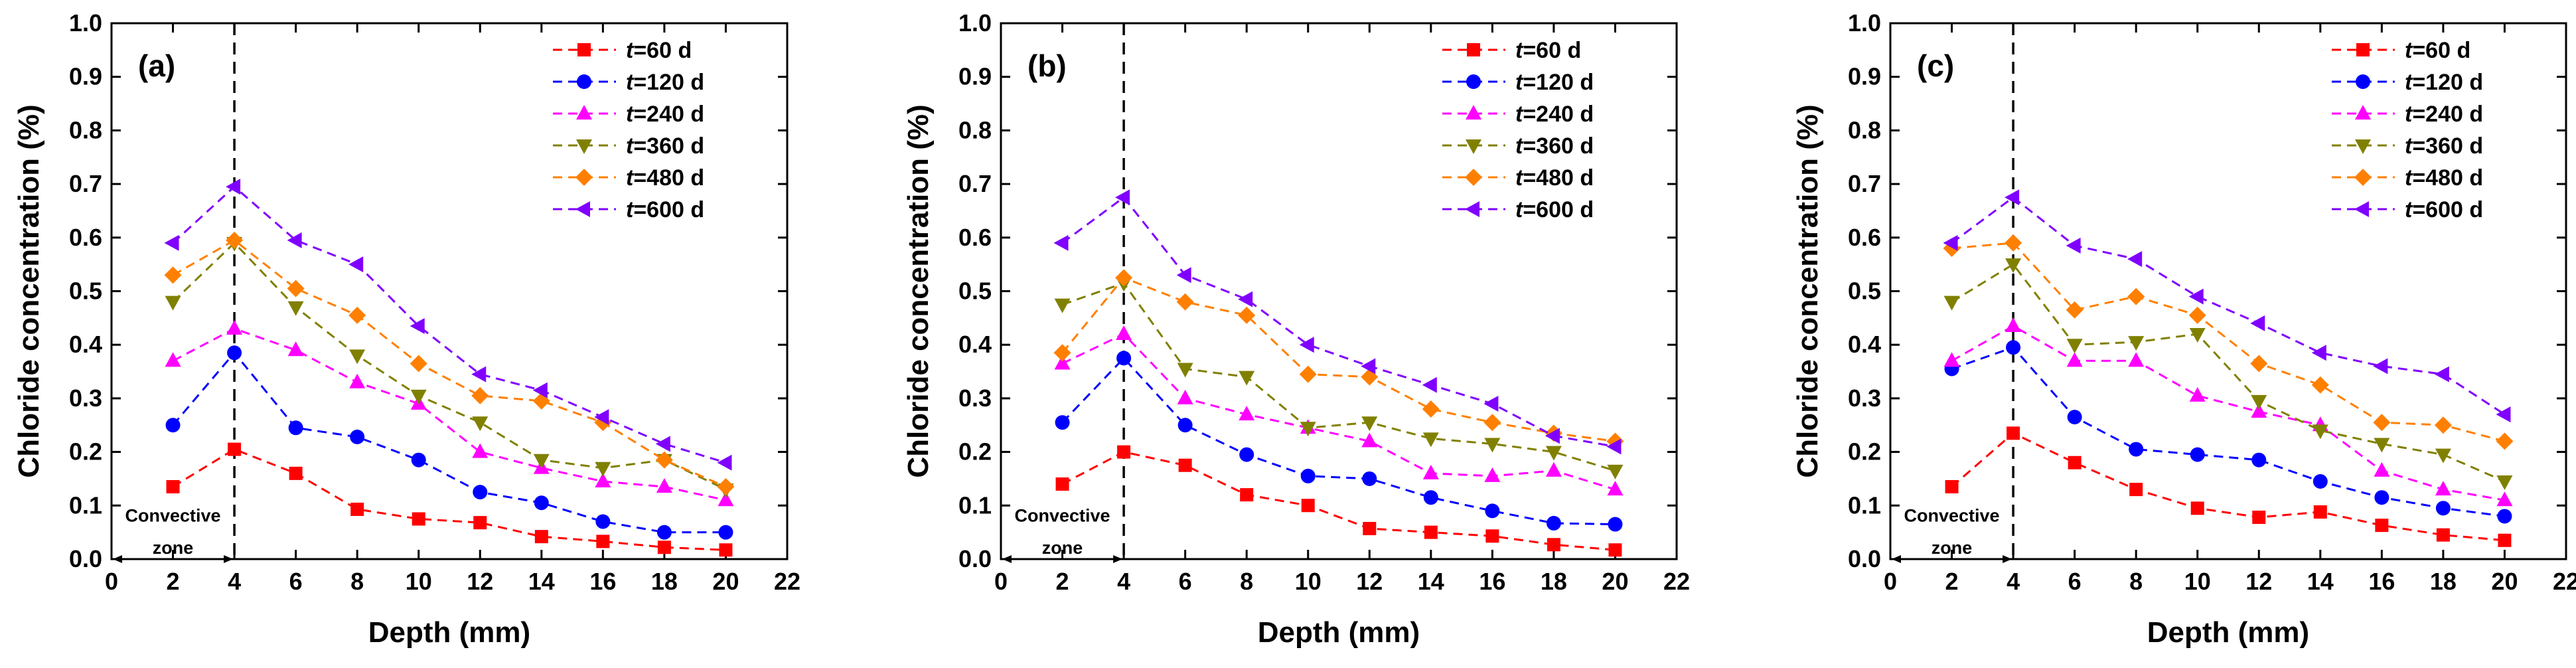 Image resolution: width=2576 pixels, height=668 pixels. Describe the element at coordinates (1431, 581) in the screenshot. I see `x-tick-label: 14` at that location.